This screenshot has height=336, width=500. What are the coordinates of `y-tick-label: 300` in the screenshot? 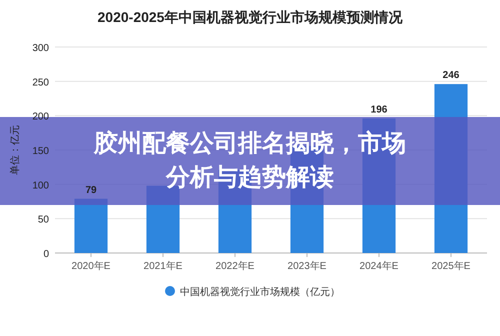 It's located at (41, 48).